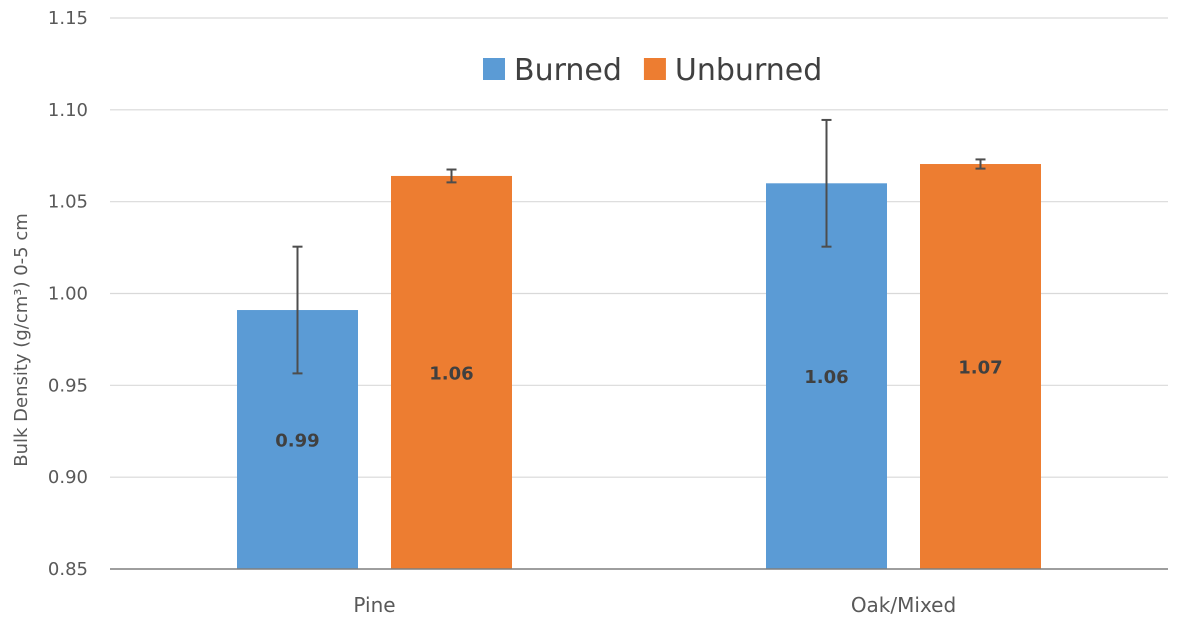  Describe the element at coordinates (68, 110) in the screenshot. I see `y-tick-label: 1.10` at that location.